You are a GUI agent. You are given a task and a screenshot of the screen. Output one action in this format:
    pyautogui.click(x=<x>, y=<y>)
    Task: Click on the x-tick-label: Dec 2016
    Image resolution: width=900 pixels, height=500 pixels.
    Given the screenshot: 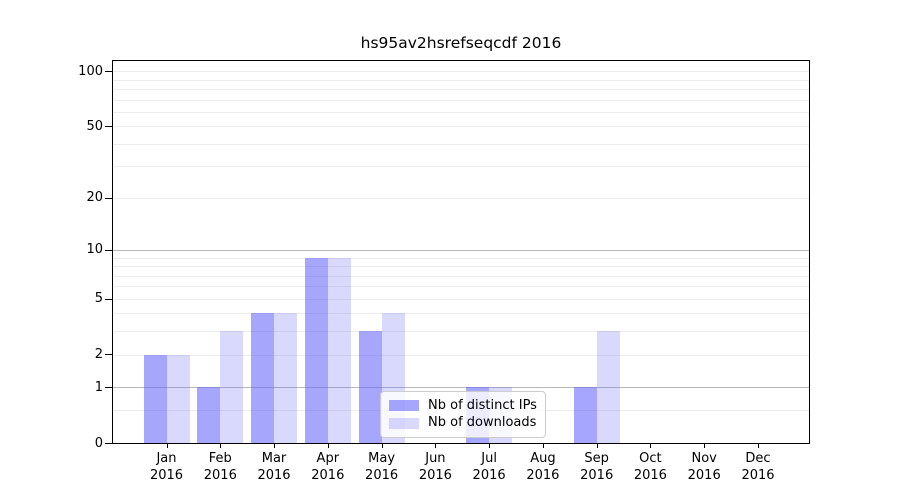 What is the action you would take?
    pyautogui.click(x=758, y=467)
    